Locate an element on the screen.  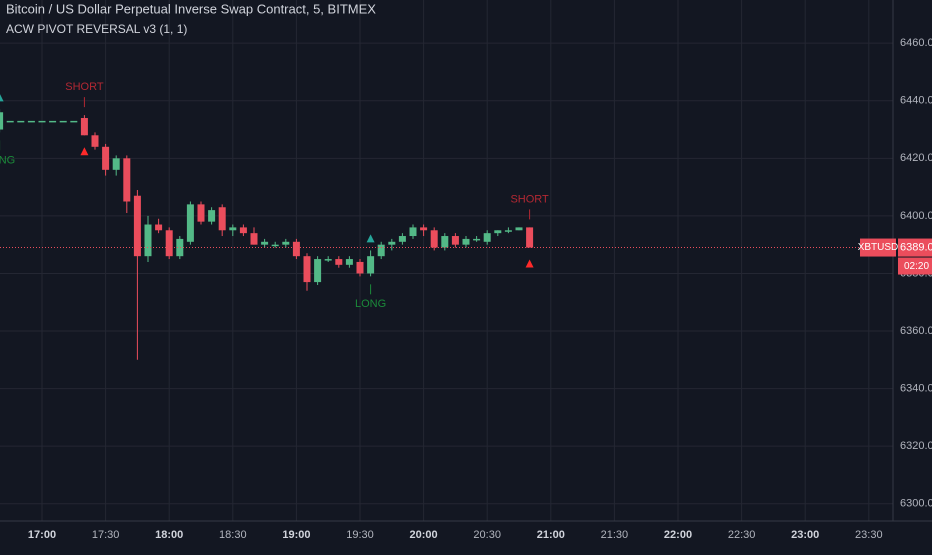
countdown: 02:20 is located at coordinates (916, 266).